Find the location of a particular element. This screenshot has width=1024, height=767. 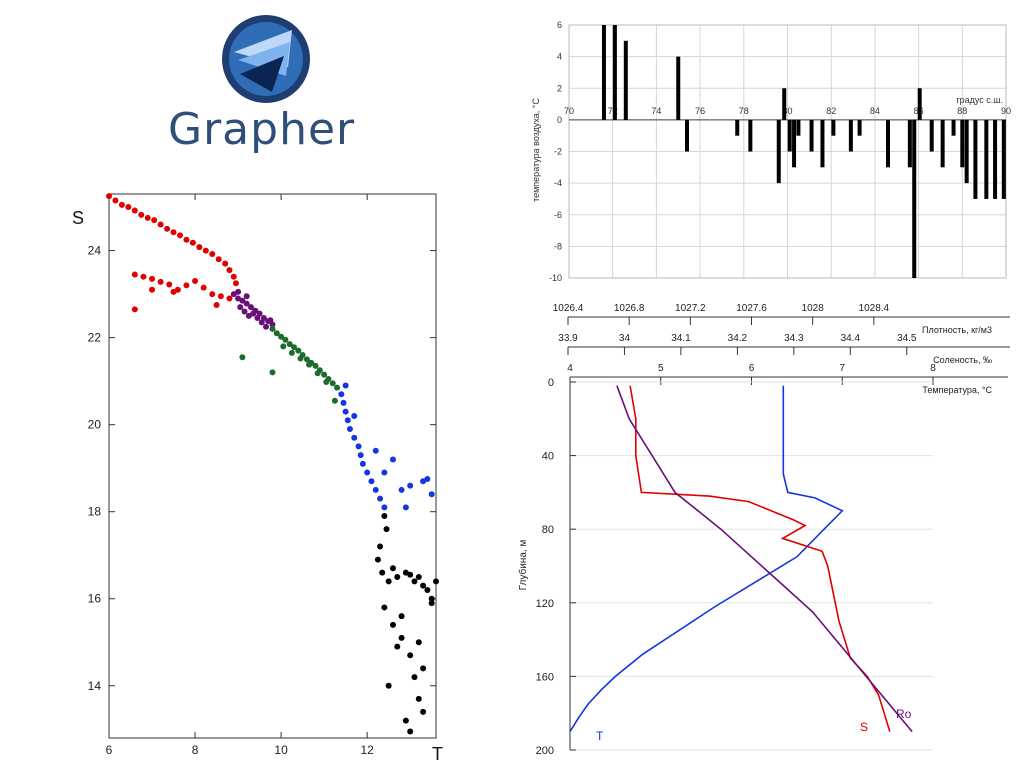

series-line-Ro is located at coordinates (764, 559).